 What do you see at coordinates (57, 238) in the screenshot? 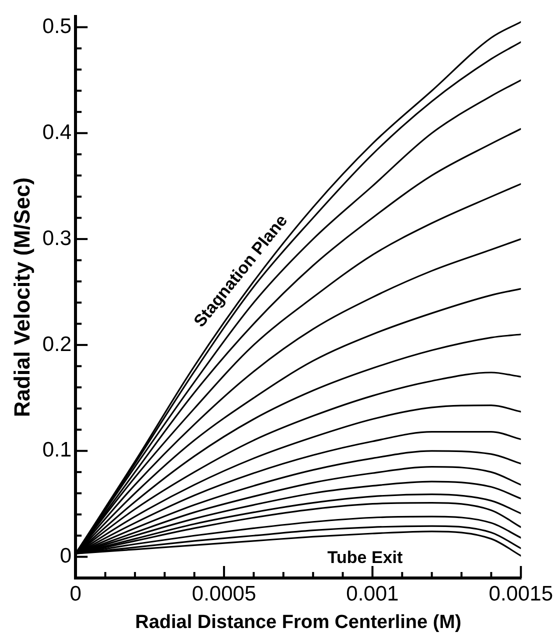
I see `y-tick-label: 0.3` at bounding box center [57, 238].